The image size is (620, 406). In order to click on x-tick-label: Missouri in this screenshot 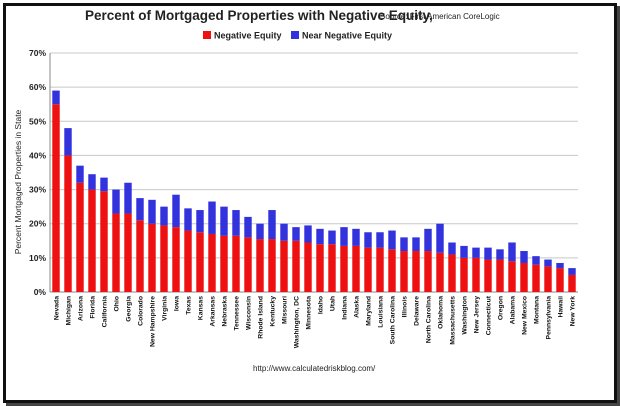, I will do `click(285, 310)`.